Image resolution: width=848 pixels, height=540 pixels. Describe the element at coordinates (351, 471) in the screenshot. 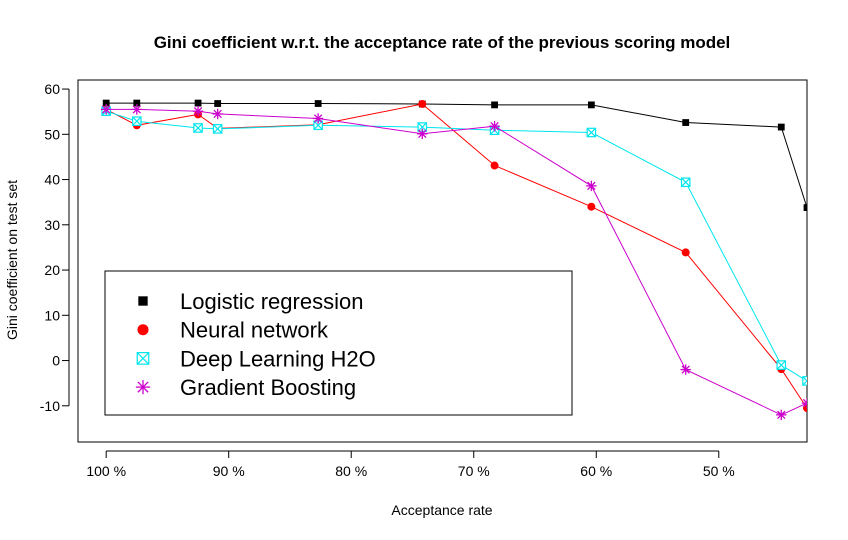

I see `x-tick-label: 80 %` at that location.